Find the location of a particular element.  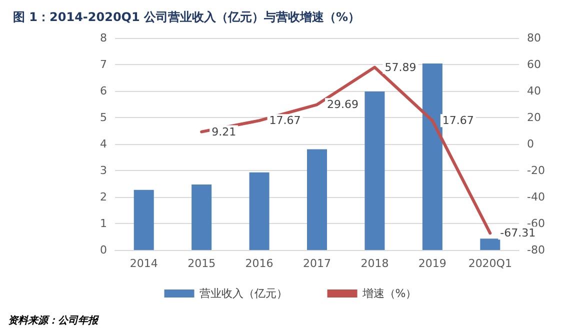

y2-tick-label: 20 is located at coordinates (534, 117).